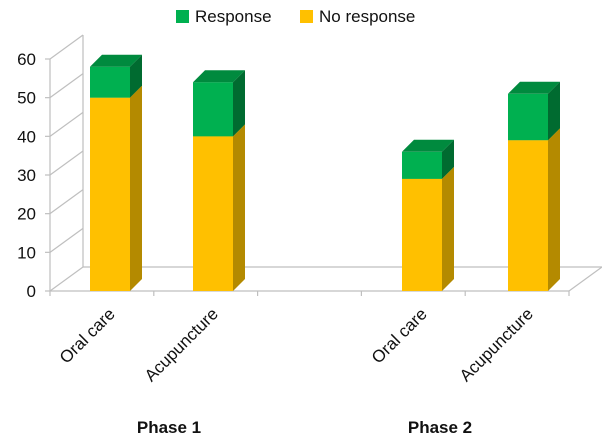  I want to click on y-tick-label: 20, so click(26, 214).